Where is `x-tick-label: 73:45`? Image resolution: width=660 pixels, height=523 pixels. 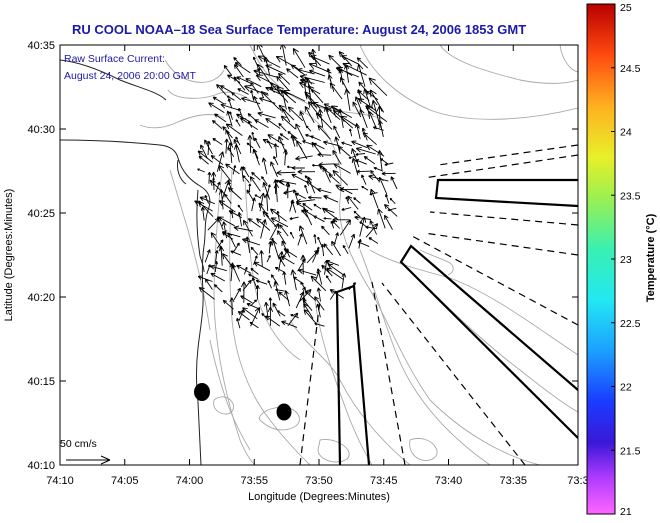 x-tick-label: 73:45 is located at coordinates (384, 481).